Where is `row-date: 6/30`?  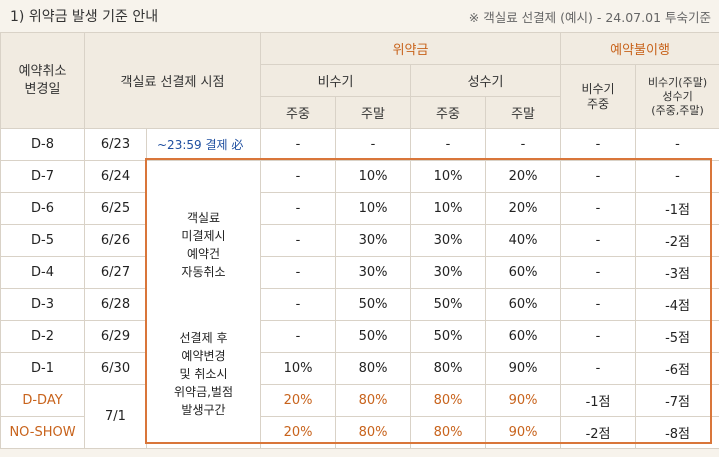 row-date: 6/30 is located at coordinates (115, 368).